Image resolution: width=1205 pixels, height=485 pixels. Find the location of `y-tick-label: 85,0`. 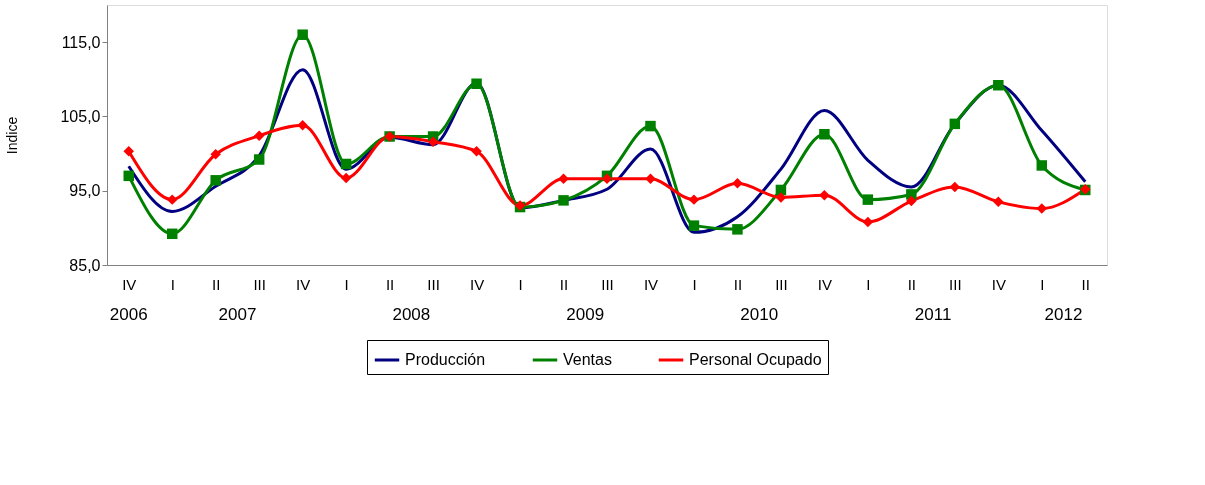

y-tick-label: 85,0 is located at coordinates (85, 265).